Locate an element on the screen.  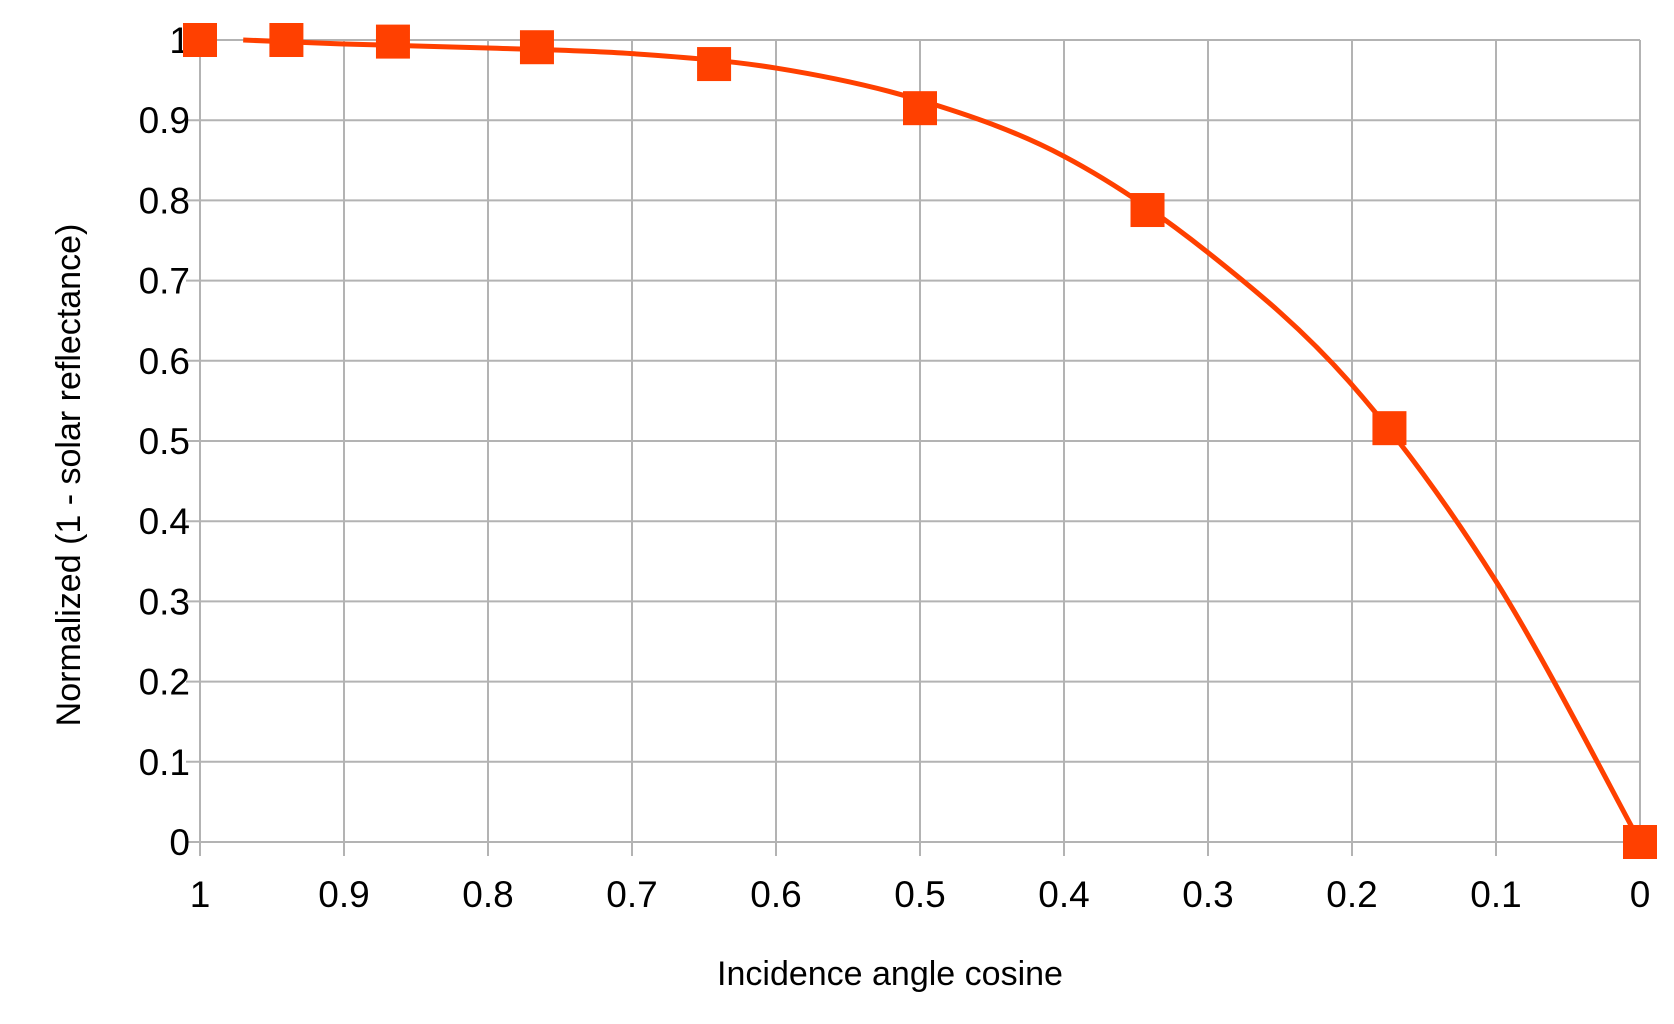
y-tick-label: 0.3 is located at coordinates (164, 601).